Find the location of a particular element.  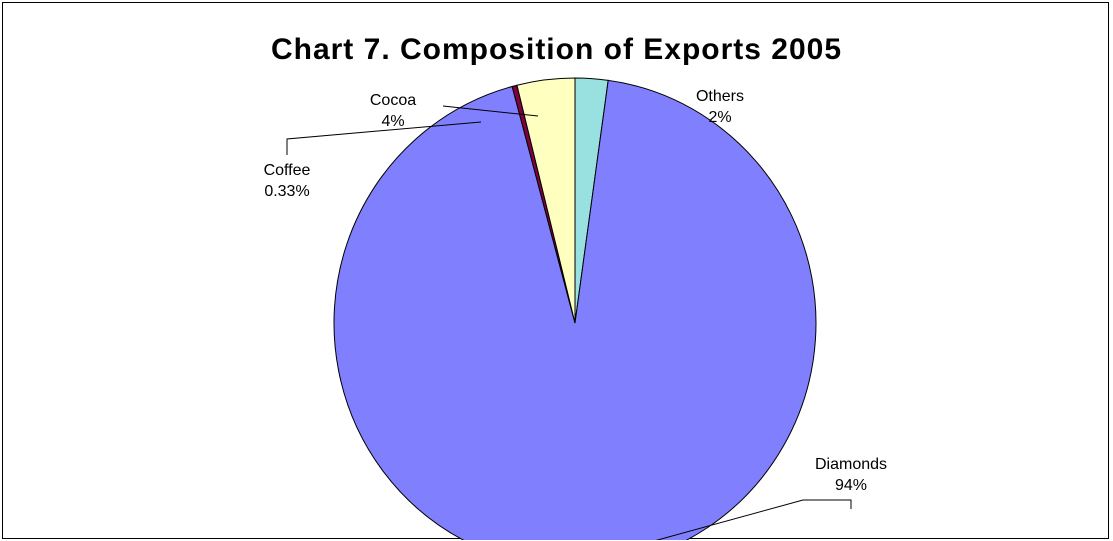

leader-line-coffee is located at coordinates (384, 138).